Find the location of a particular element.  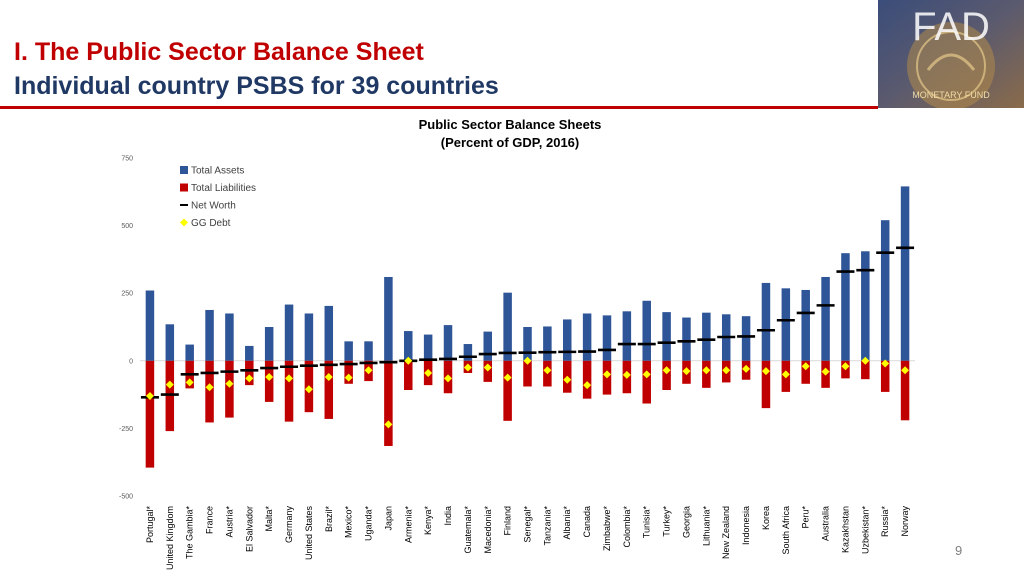

legend-label: Total Assets is located at coordinates (217, 171).